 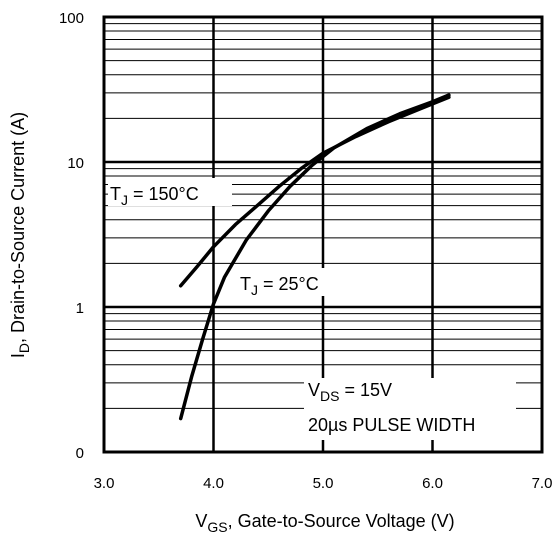 I want to click on x-tick-label: 6.0, so click(x=432, y=483).